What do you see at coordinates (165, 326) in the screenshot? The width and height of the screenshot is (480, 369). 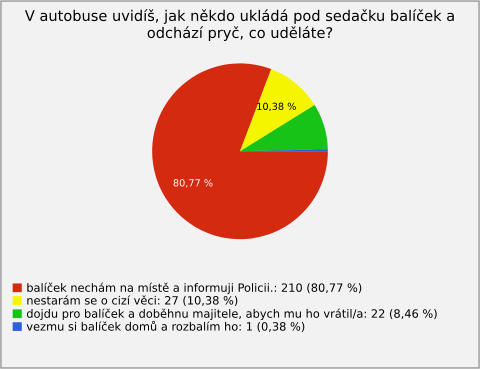 I see `legend-label: vezmu si balíček domů a rozbalím ho: 1 (0,38 %)` at bounding box center [165, 326].